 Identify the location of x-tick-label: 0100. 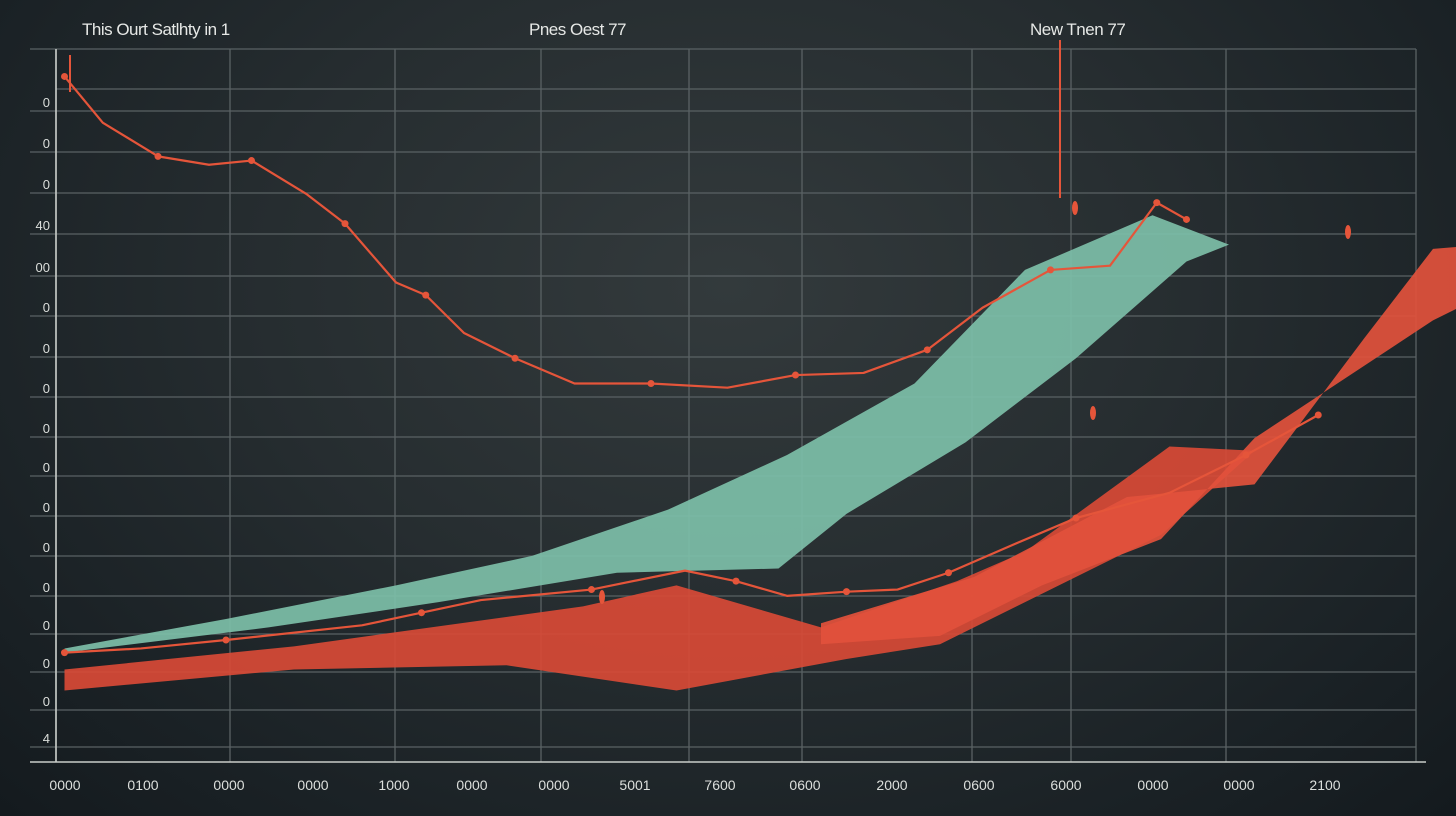
(142, 785).